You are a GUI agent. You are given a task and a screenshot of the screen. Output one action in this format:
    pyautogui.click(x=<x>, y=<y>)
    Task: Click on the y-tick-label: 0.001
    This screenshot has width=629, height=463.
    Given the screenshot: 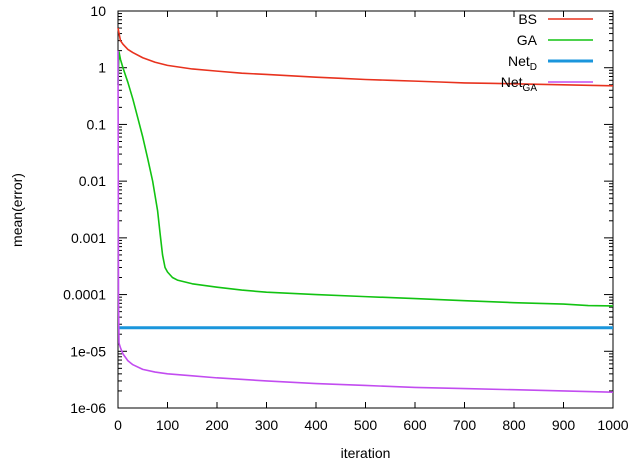 What is the action you would take?
    pyautogui.click(x=88, y=238)
    